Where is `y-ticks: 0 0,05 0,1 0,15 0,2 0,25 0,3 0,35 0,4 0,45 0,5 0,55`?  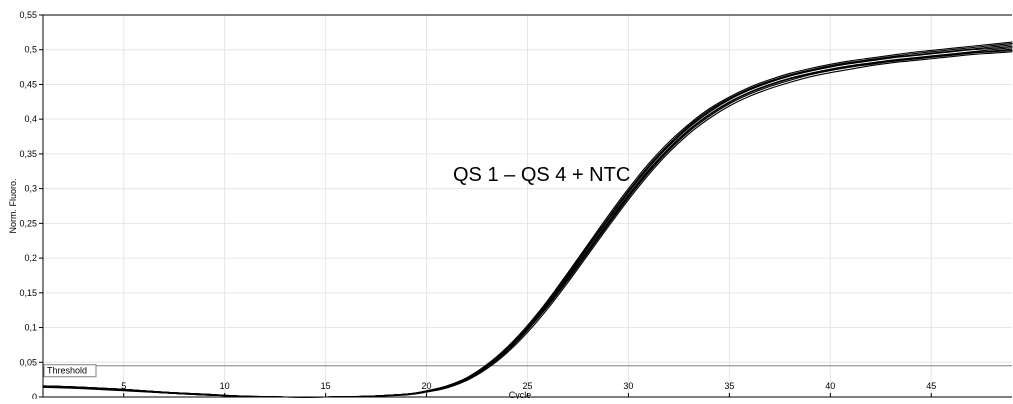
y-ticks: 0 0,05 0,1 0,15 0,2 0,25 0,3 0,35 0,4 0,45 0,5 0,55 is located at coordinates (31, 206).